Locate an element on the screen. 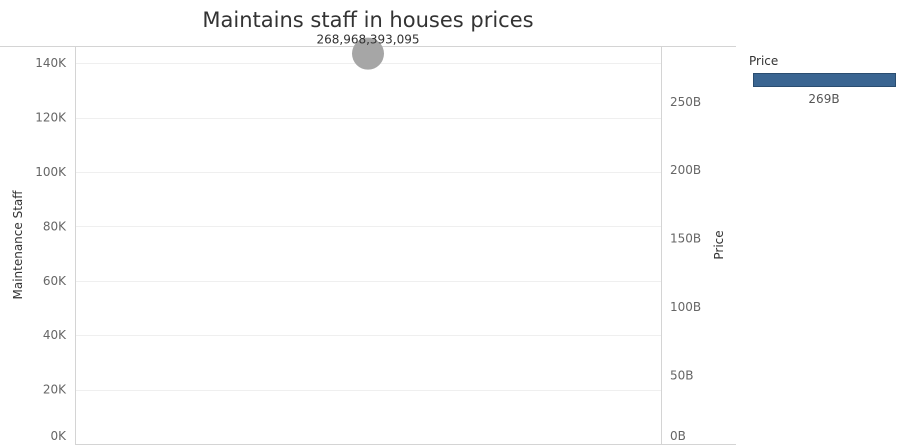 Image resolution: width=903 pixels, height=446 pixels. chart-title: Maintains staff in houses prices is located at coordinates (368, 20).